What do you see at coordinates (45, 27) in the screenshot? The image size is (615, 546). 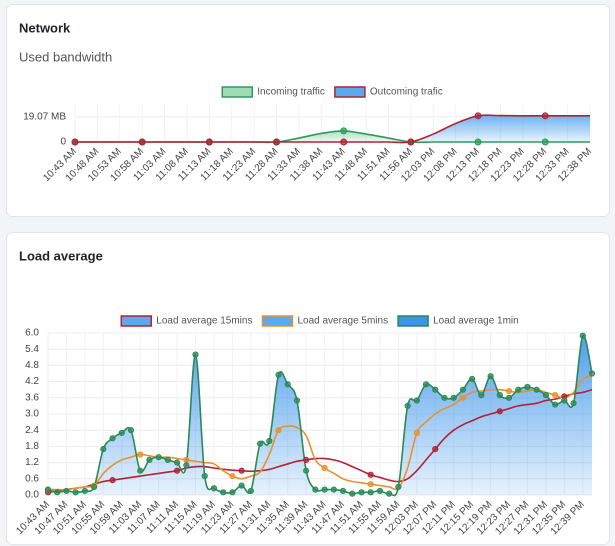 I see `card-title: Network` at bounding box center [45, 27].